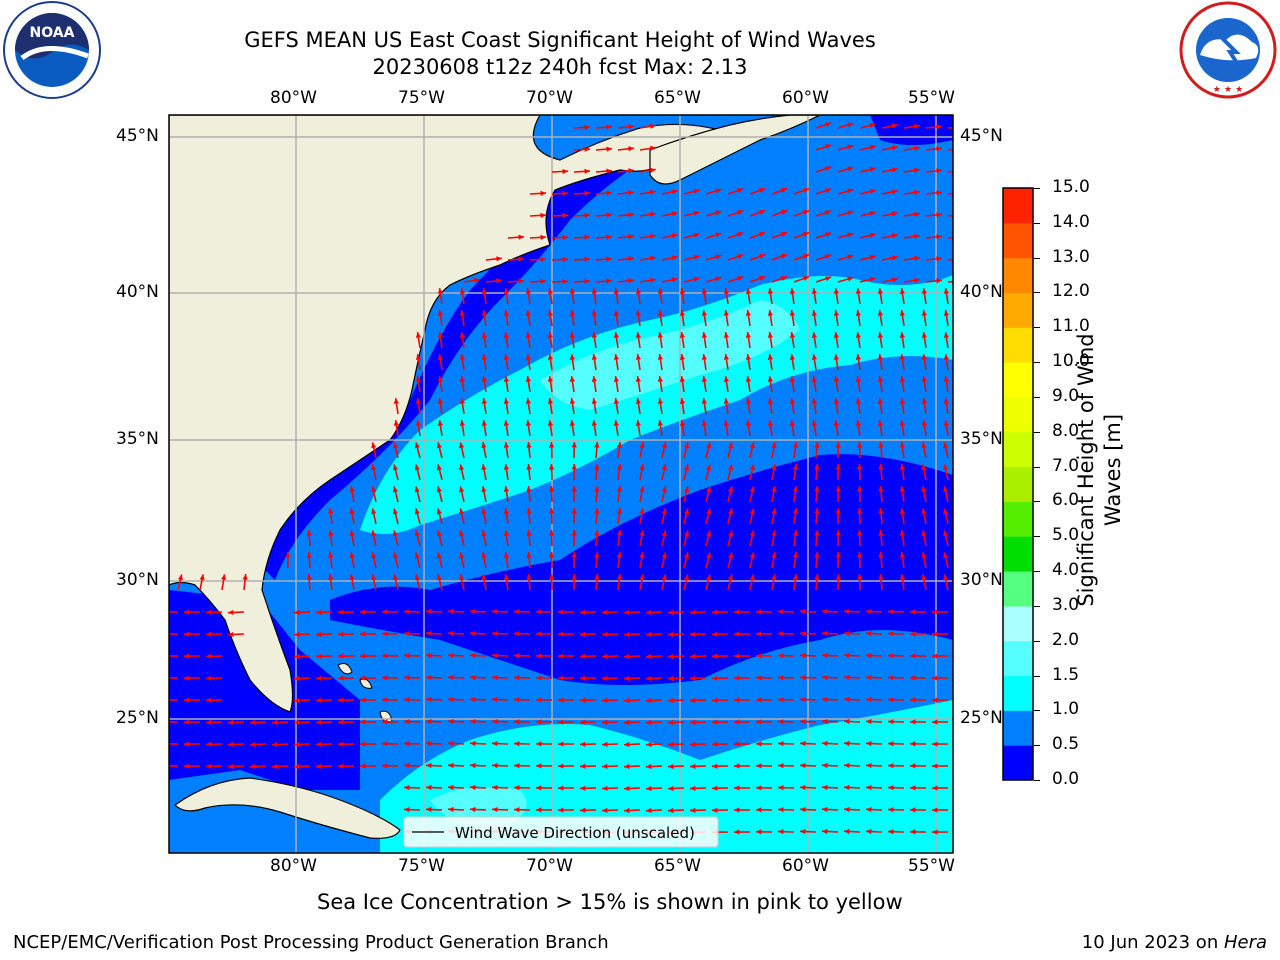  I want to click on colorbar-tick-label: 7.0, so click(1066, 465).